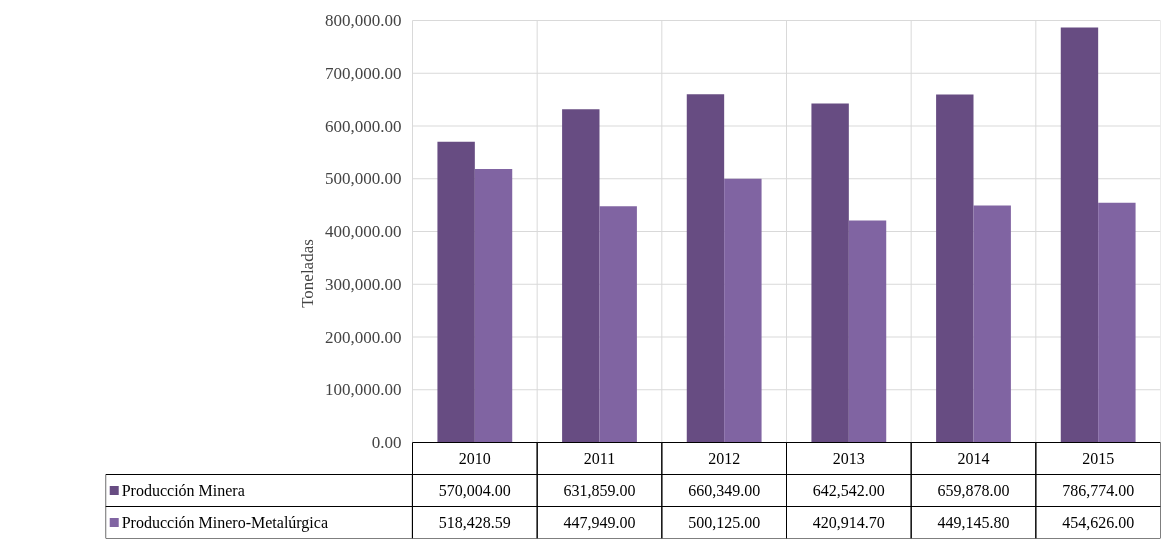 This screenshot has height=545, width=1175. What do you see at coordinates (363, 390) in the screenshot?
I see `y-tick-label: 100,000.00` at bounding box center [363, 390].